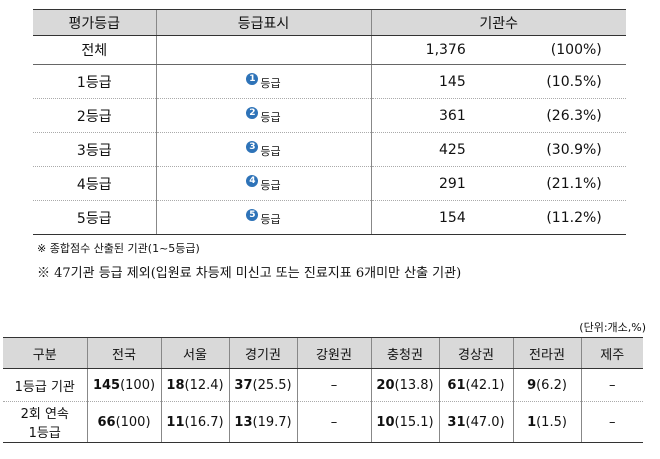  Describe the element at coordinates (452, 149) in the screenshot. I see `grade-count: 425` at that location.